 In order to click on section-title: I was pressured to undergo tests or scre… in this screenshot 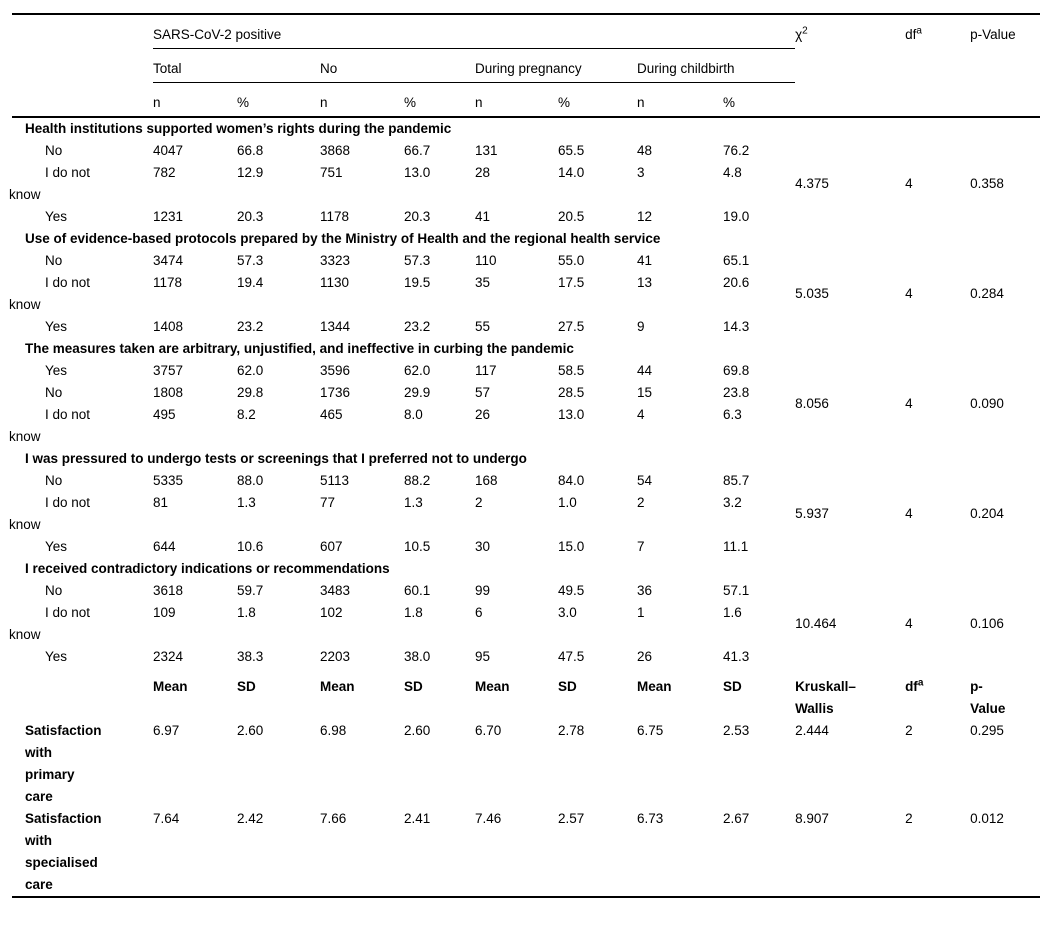, I will do `click(276, 458)`.